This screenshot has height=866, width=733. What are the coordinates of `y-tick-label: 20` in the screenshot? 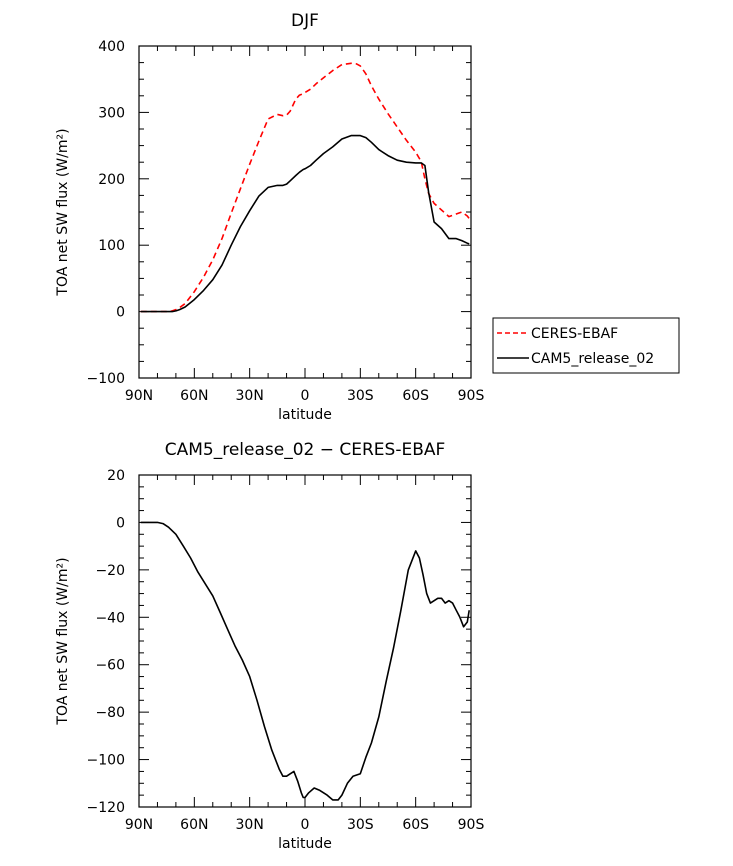 It's located at (116, 476).